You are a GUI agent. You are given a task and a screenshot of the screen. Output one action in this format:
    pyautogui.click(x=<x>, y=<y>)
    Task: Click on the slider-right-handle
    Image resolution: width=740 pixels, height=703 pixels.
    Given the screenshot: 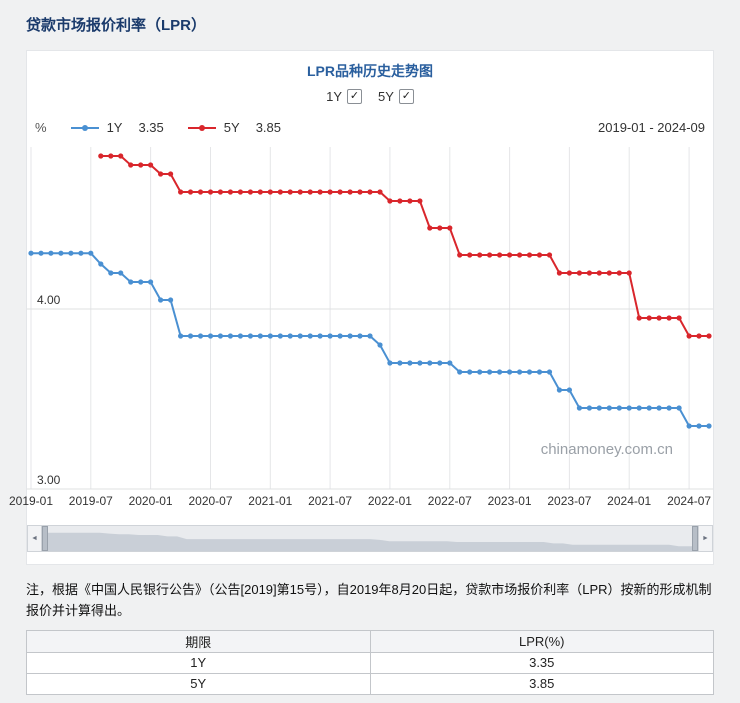 What is the action you would take?
    pyautogui.click(x=695, y=538)
    